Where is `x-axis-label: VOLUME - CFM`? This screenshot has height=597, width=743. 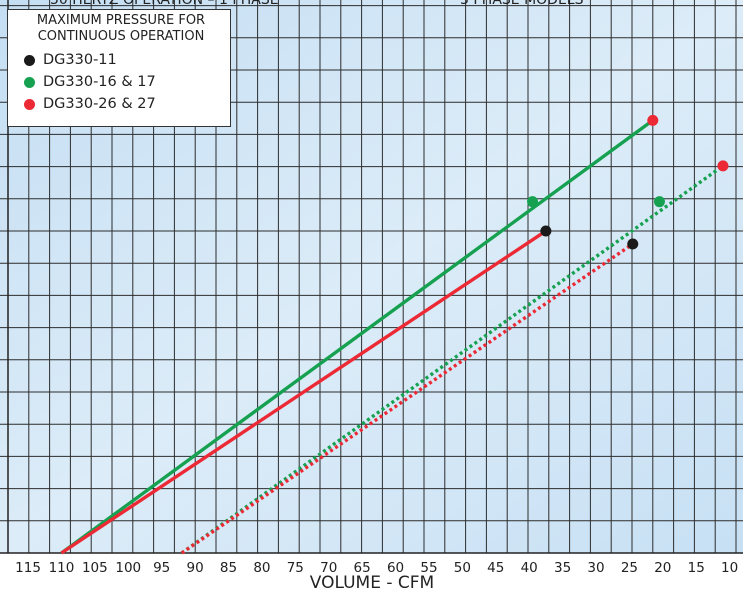 x-axis-label: VOLUME - CFM is located at coordinates (372, 583).